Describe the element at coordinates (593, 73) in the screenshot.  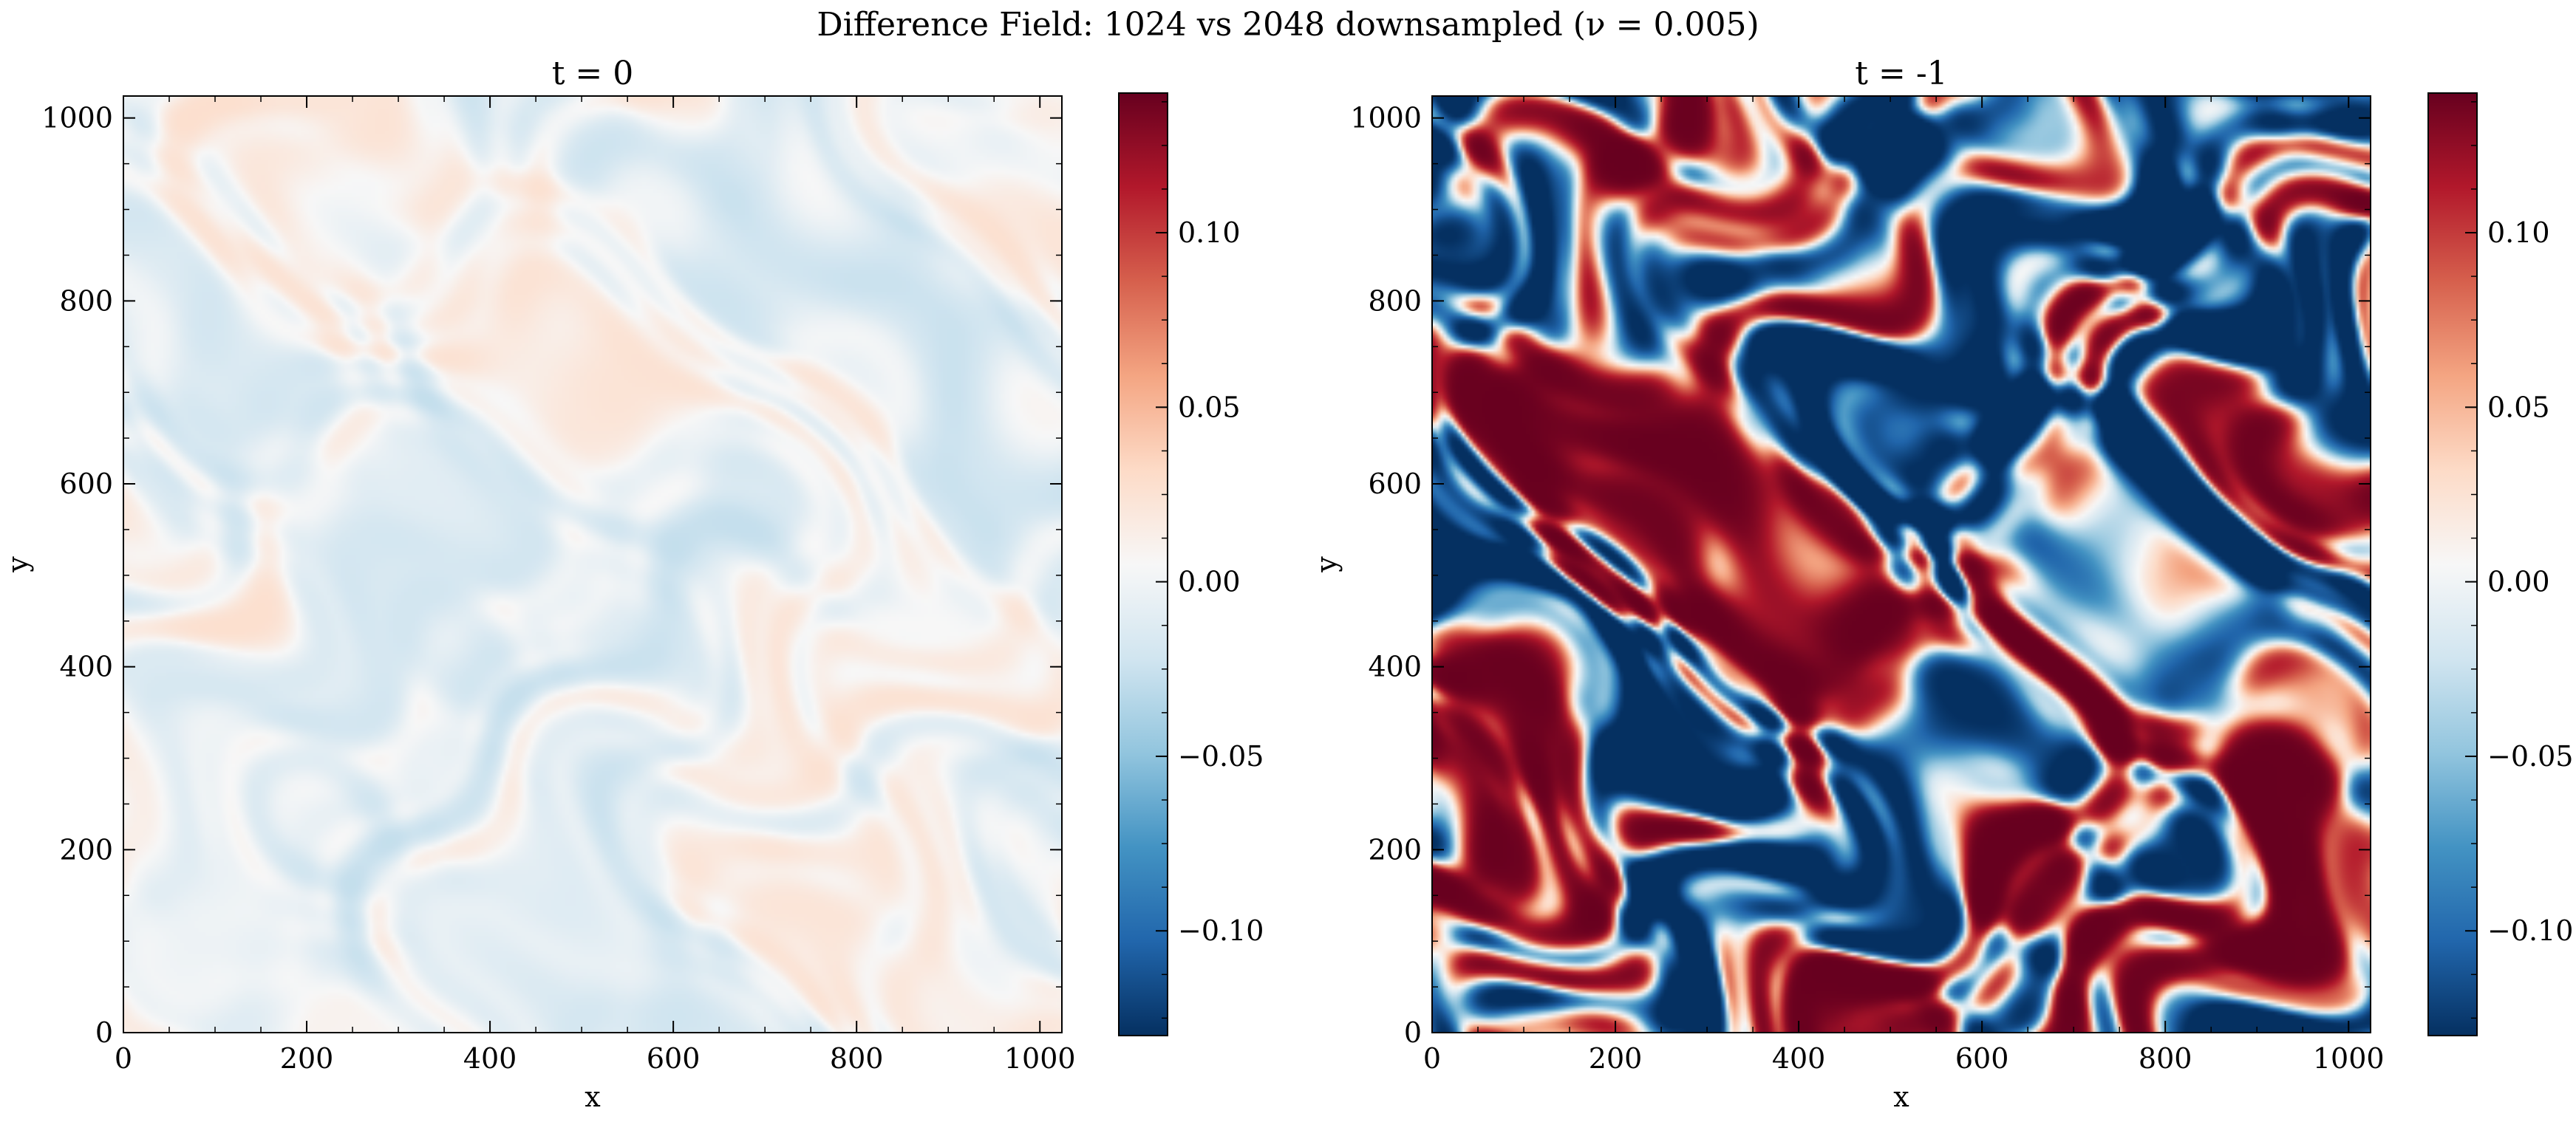
I see `subplot-title: t = 0` at that location.